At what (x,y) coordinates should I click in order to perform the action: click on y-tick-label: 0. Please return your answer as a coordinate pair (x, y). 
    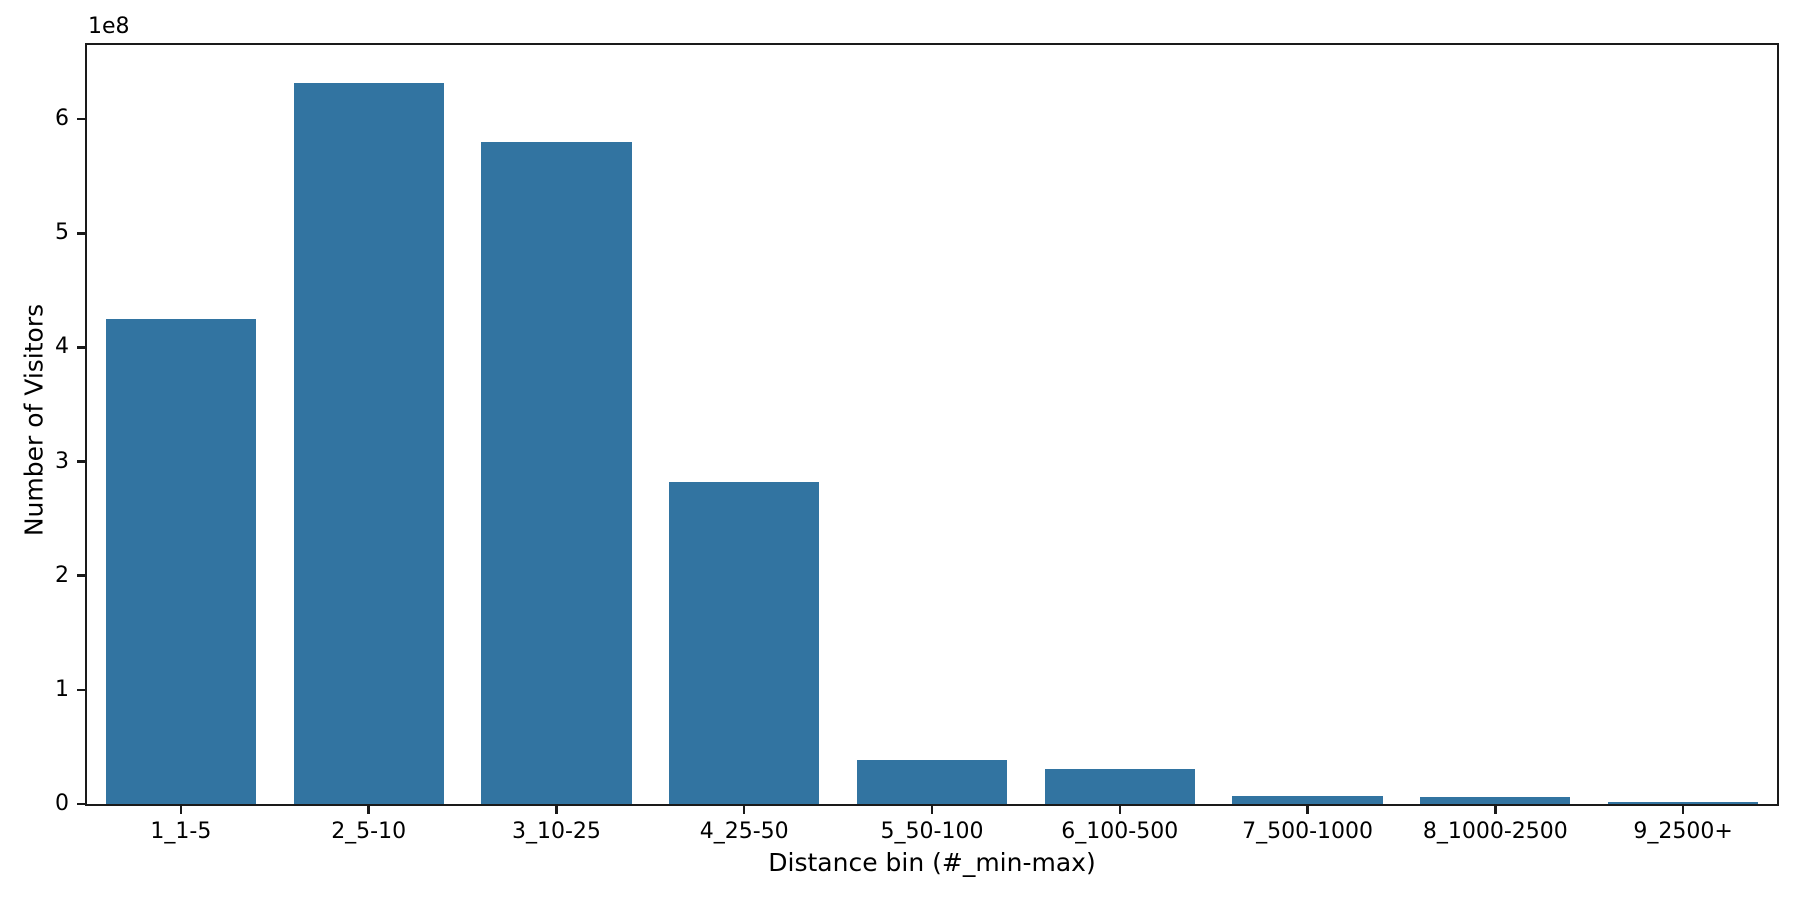
    Looking at the image, I should click on (62, 803).